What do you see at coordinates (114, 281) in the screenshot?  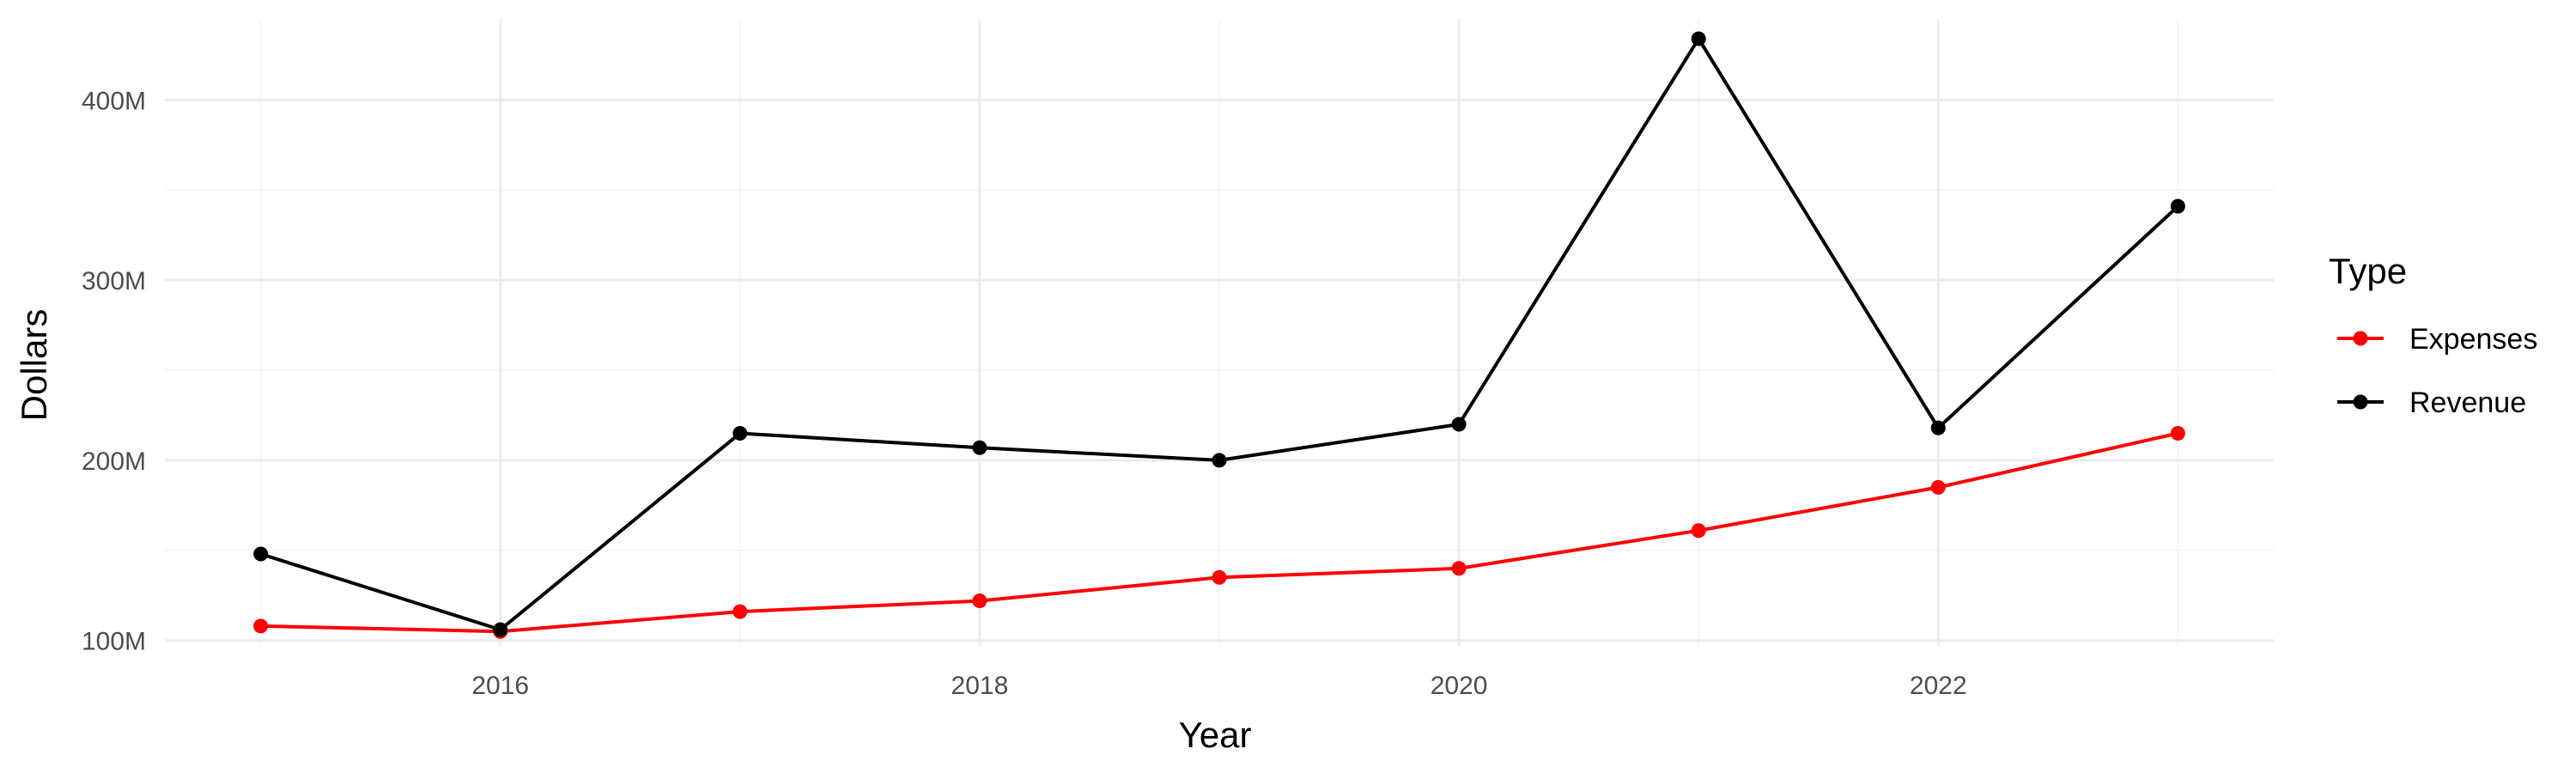 I see `y-tick-label: 300M` at bounding box center [114, 281].